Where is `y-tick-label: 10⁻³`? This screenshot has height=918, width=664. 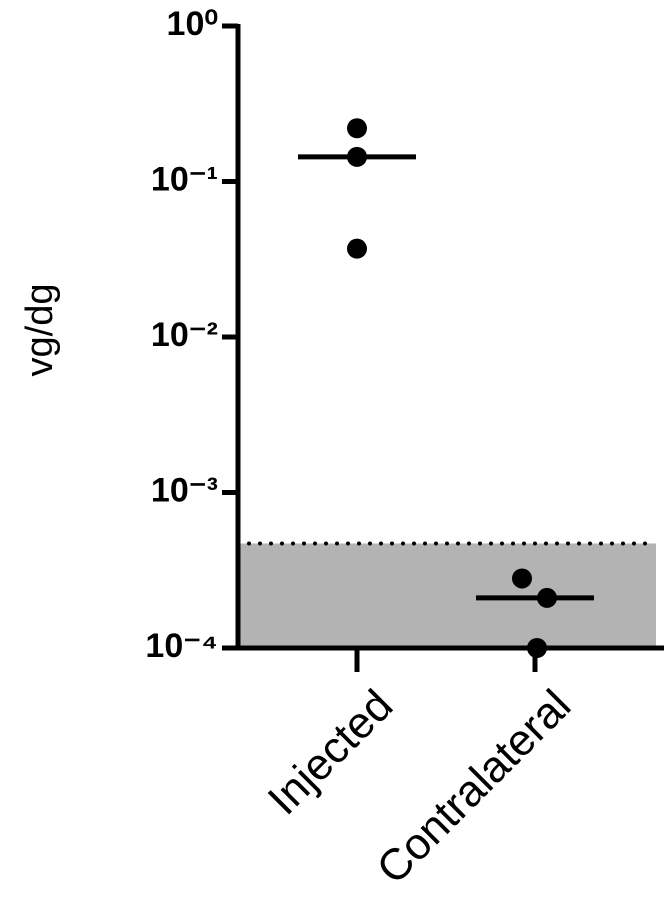 y-tick-label: 10⁻³ is located at coordinates (184, 490).